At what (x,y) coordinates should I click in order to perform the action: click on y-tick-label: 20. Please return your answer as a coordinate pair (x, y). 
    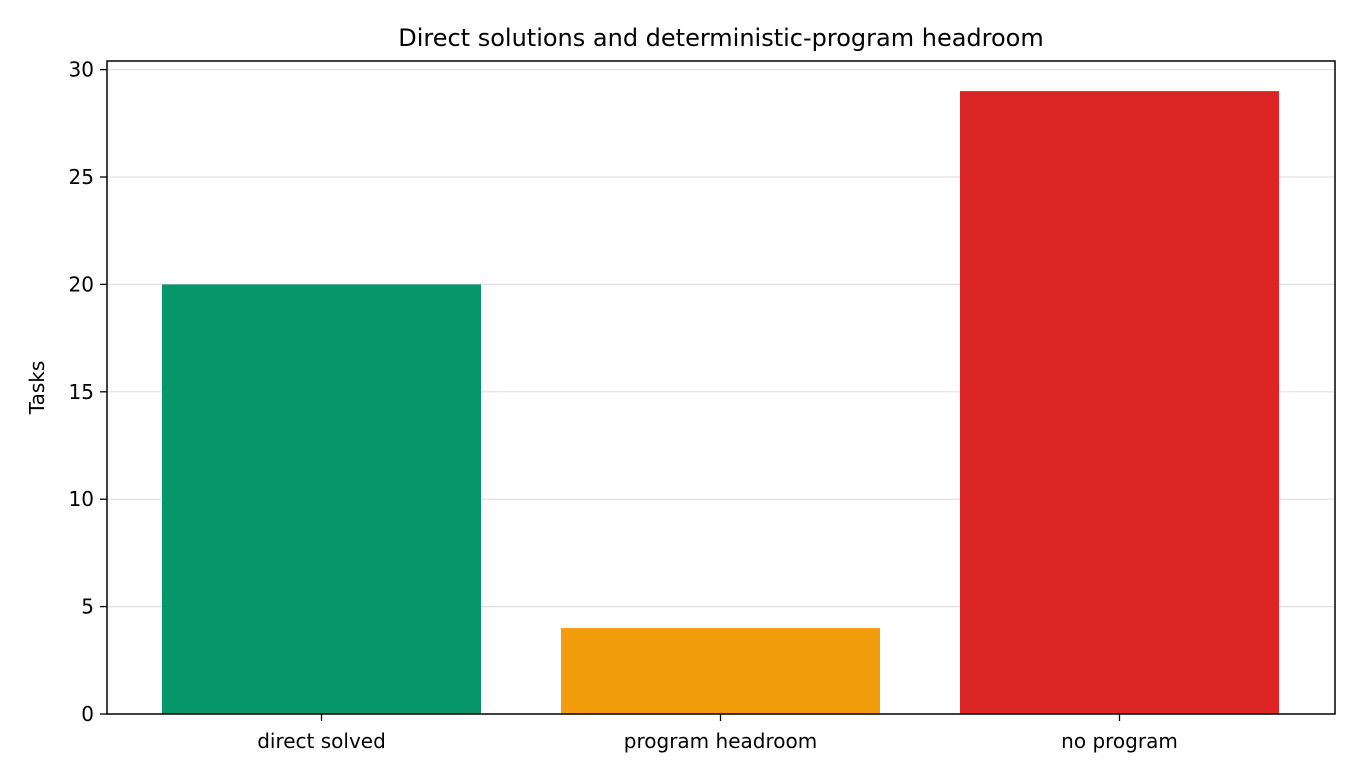
    Looking at the image, I should click on (81, 284).